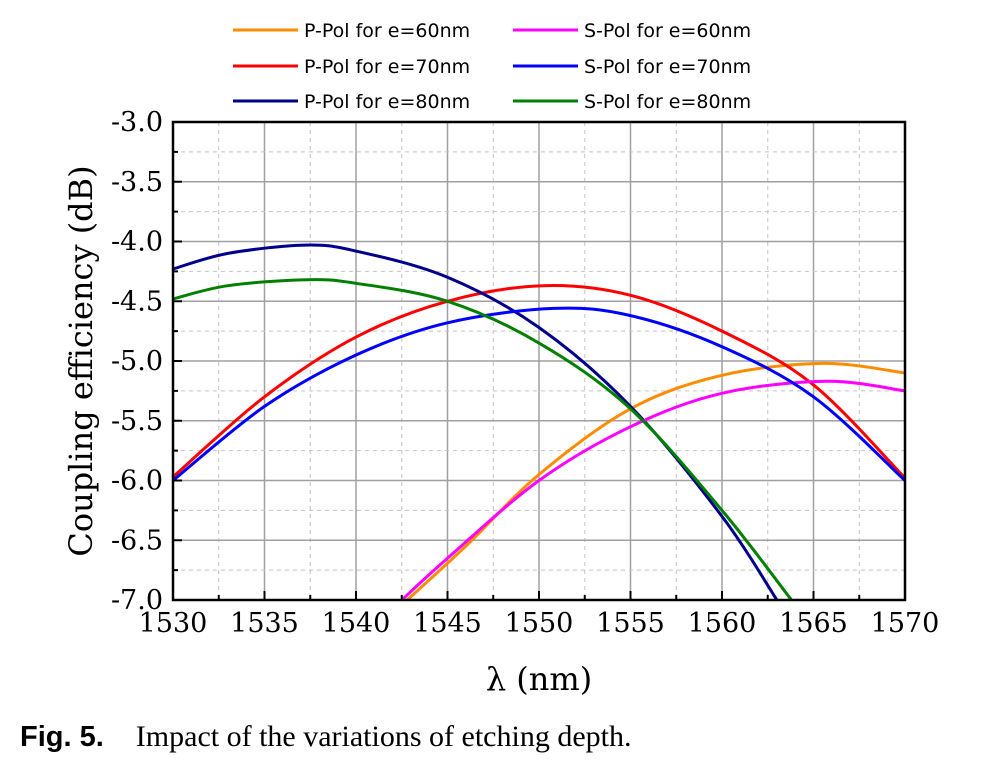 This screenshot has width=981, height=770. What do you see at coordinates (137, 122) in the screenshot?
I see `y-tick-label: -3.0` at bounding box center [137, 122].